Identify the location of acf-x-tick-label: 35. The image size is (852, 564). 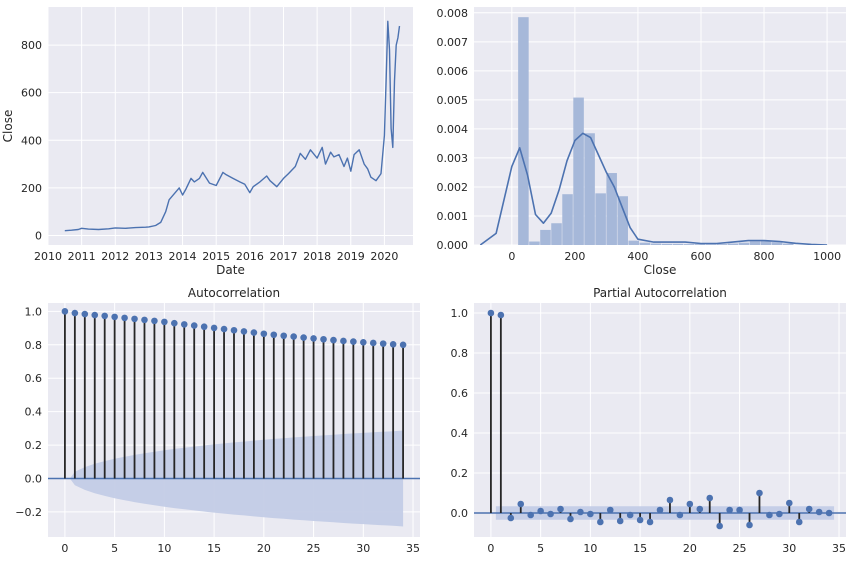
(413, 548).